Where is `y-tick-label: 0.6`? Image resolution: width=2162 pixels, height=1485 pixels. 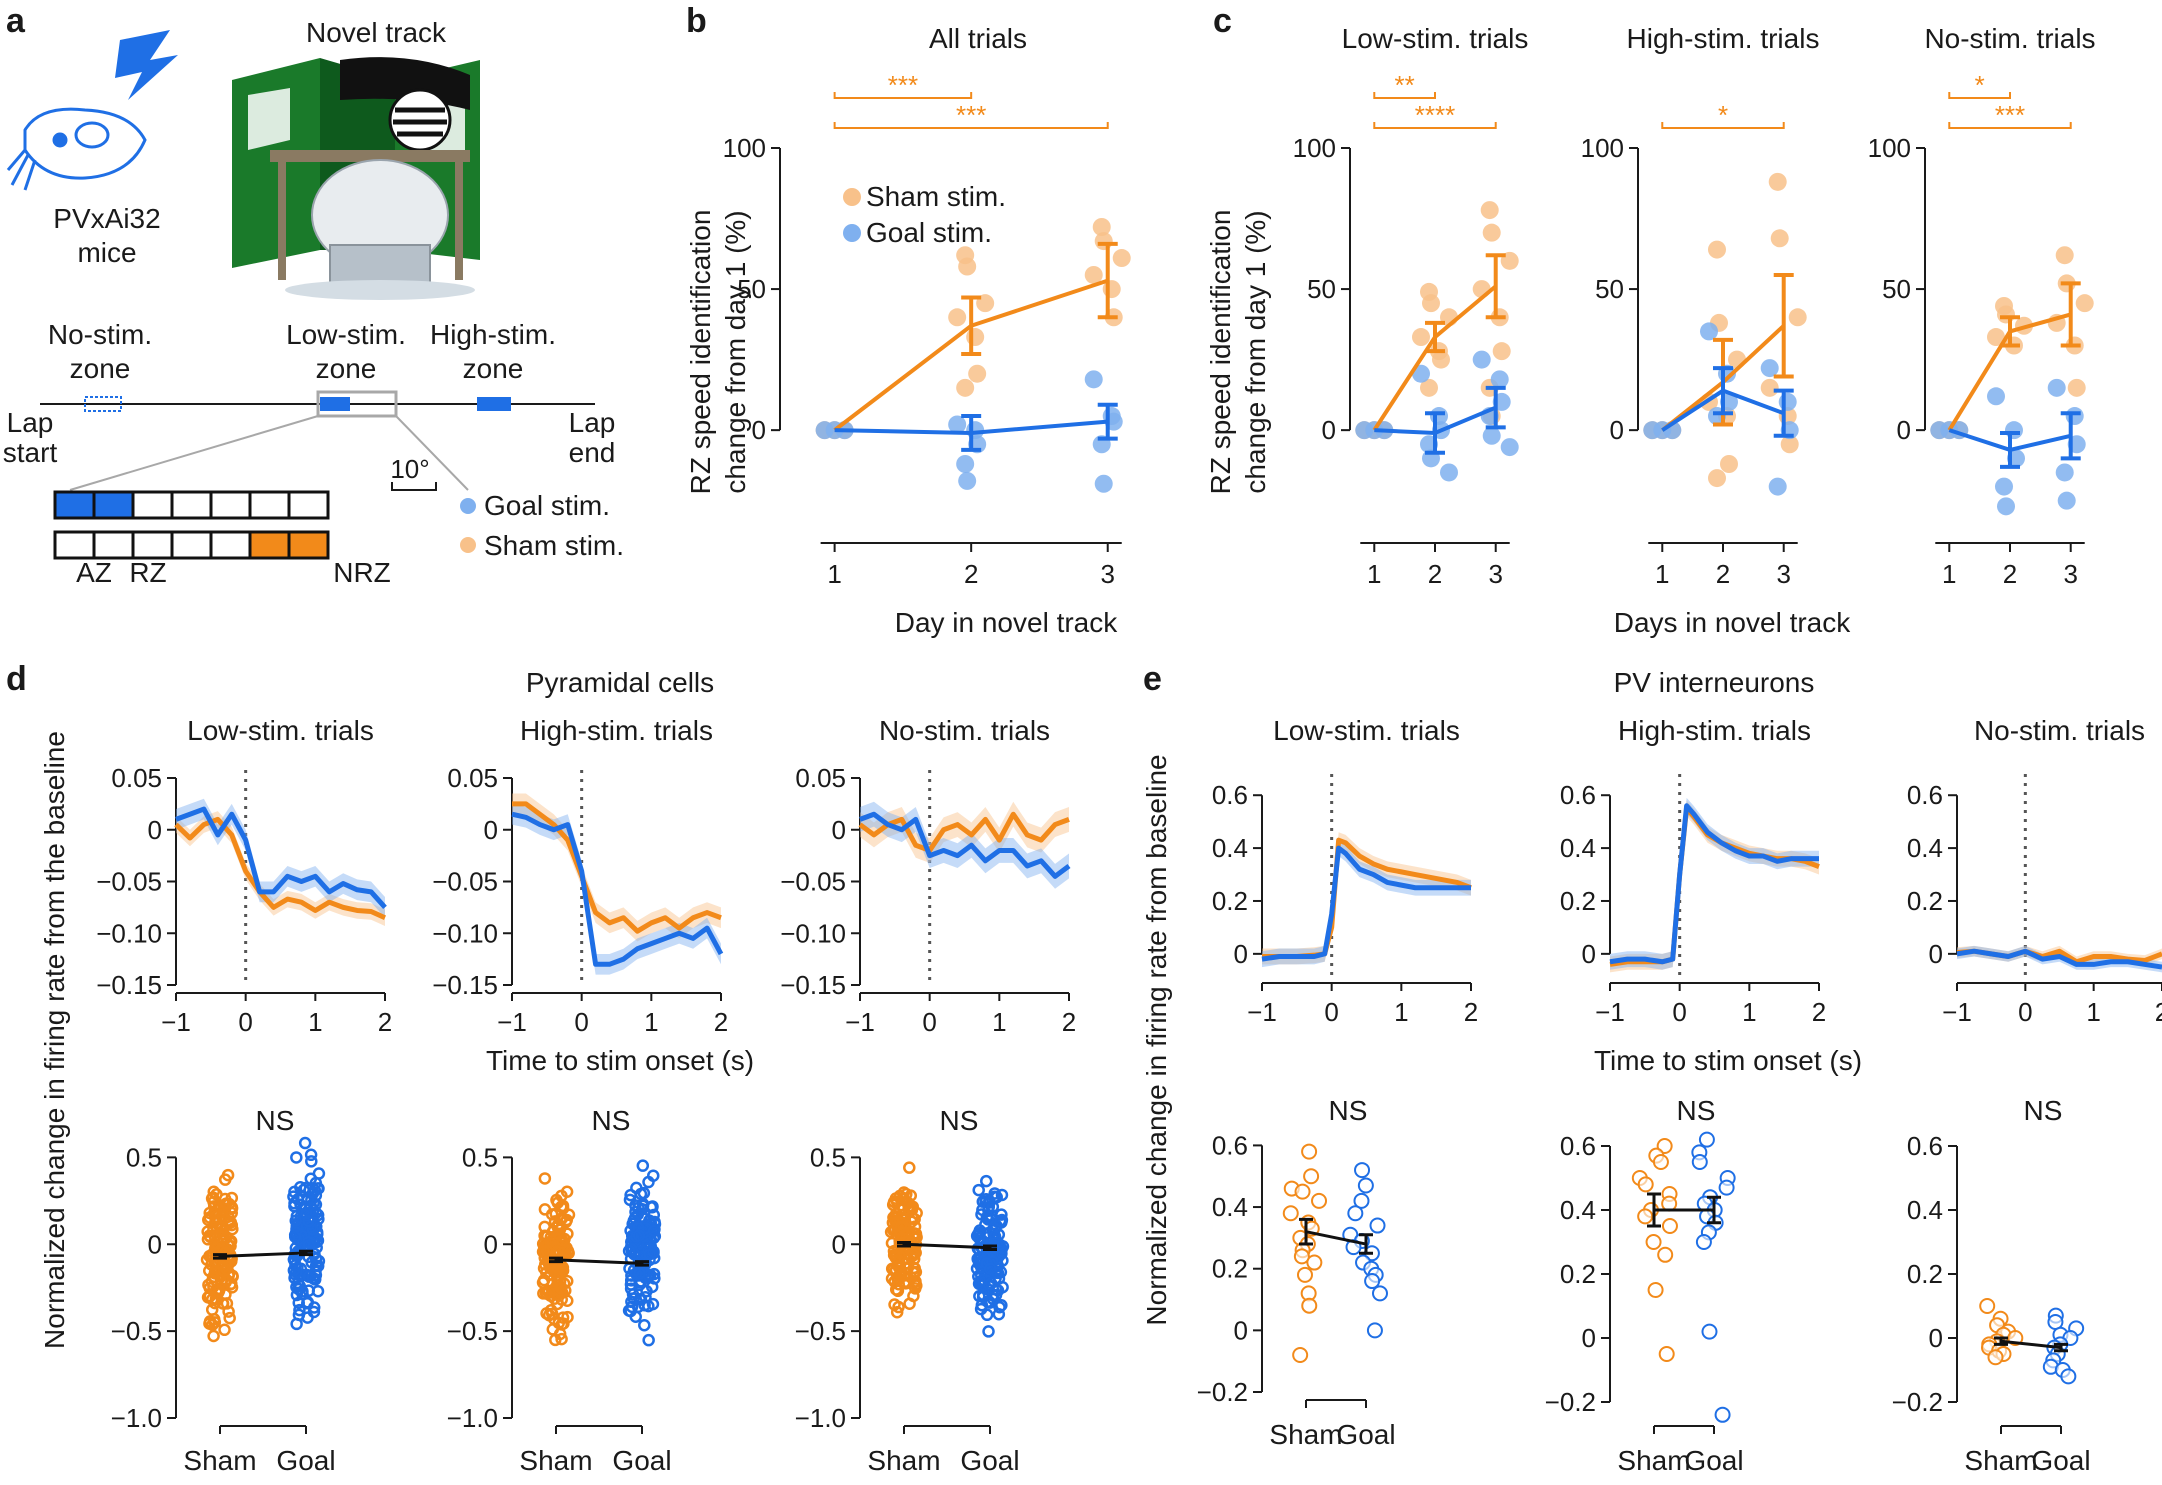 y-tick-label: 0.6 is located at coordinates (1925, 1146).